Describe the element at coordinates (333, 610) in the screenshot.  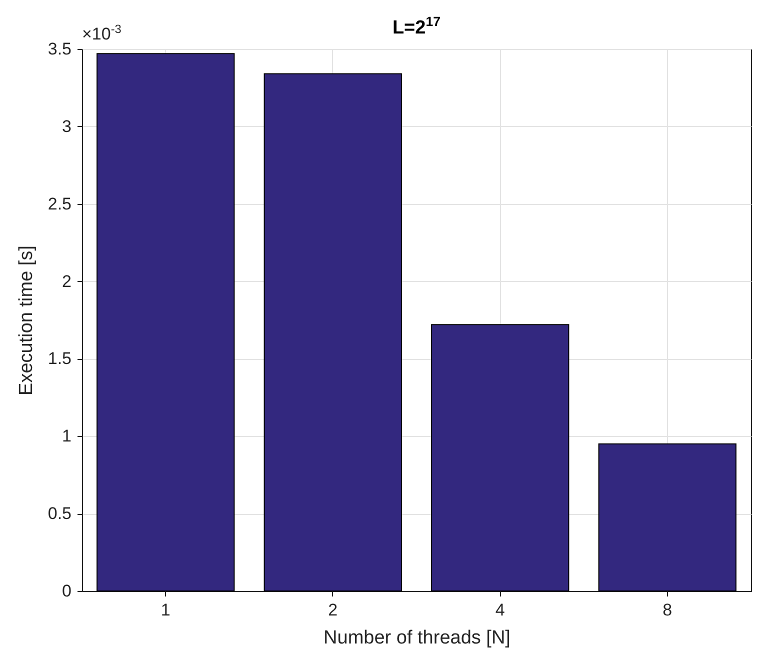
I see `x-tick-label: 2` at that location.